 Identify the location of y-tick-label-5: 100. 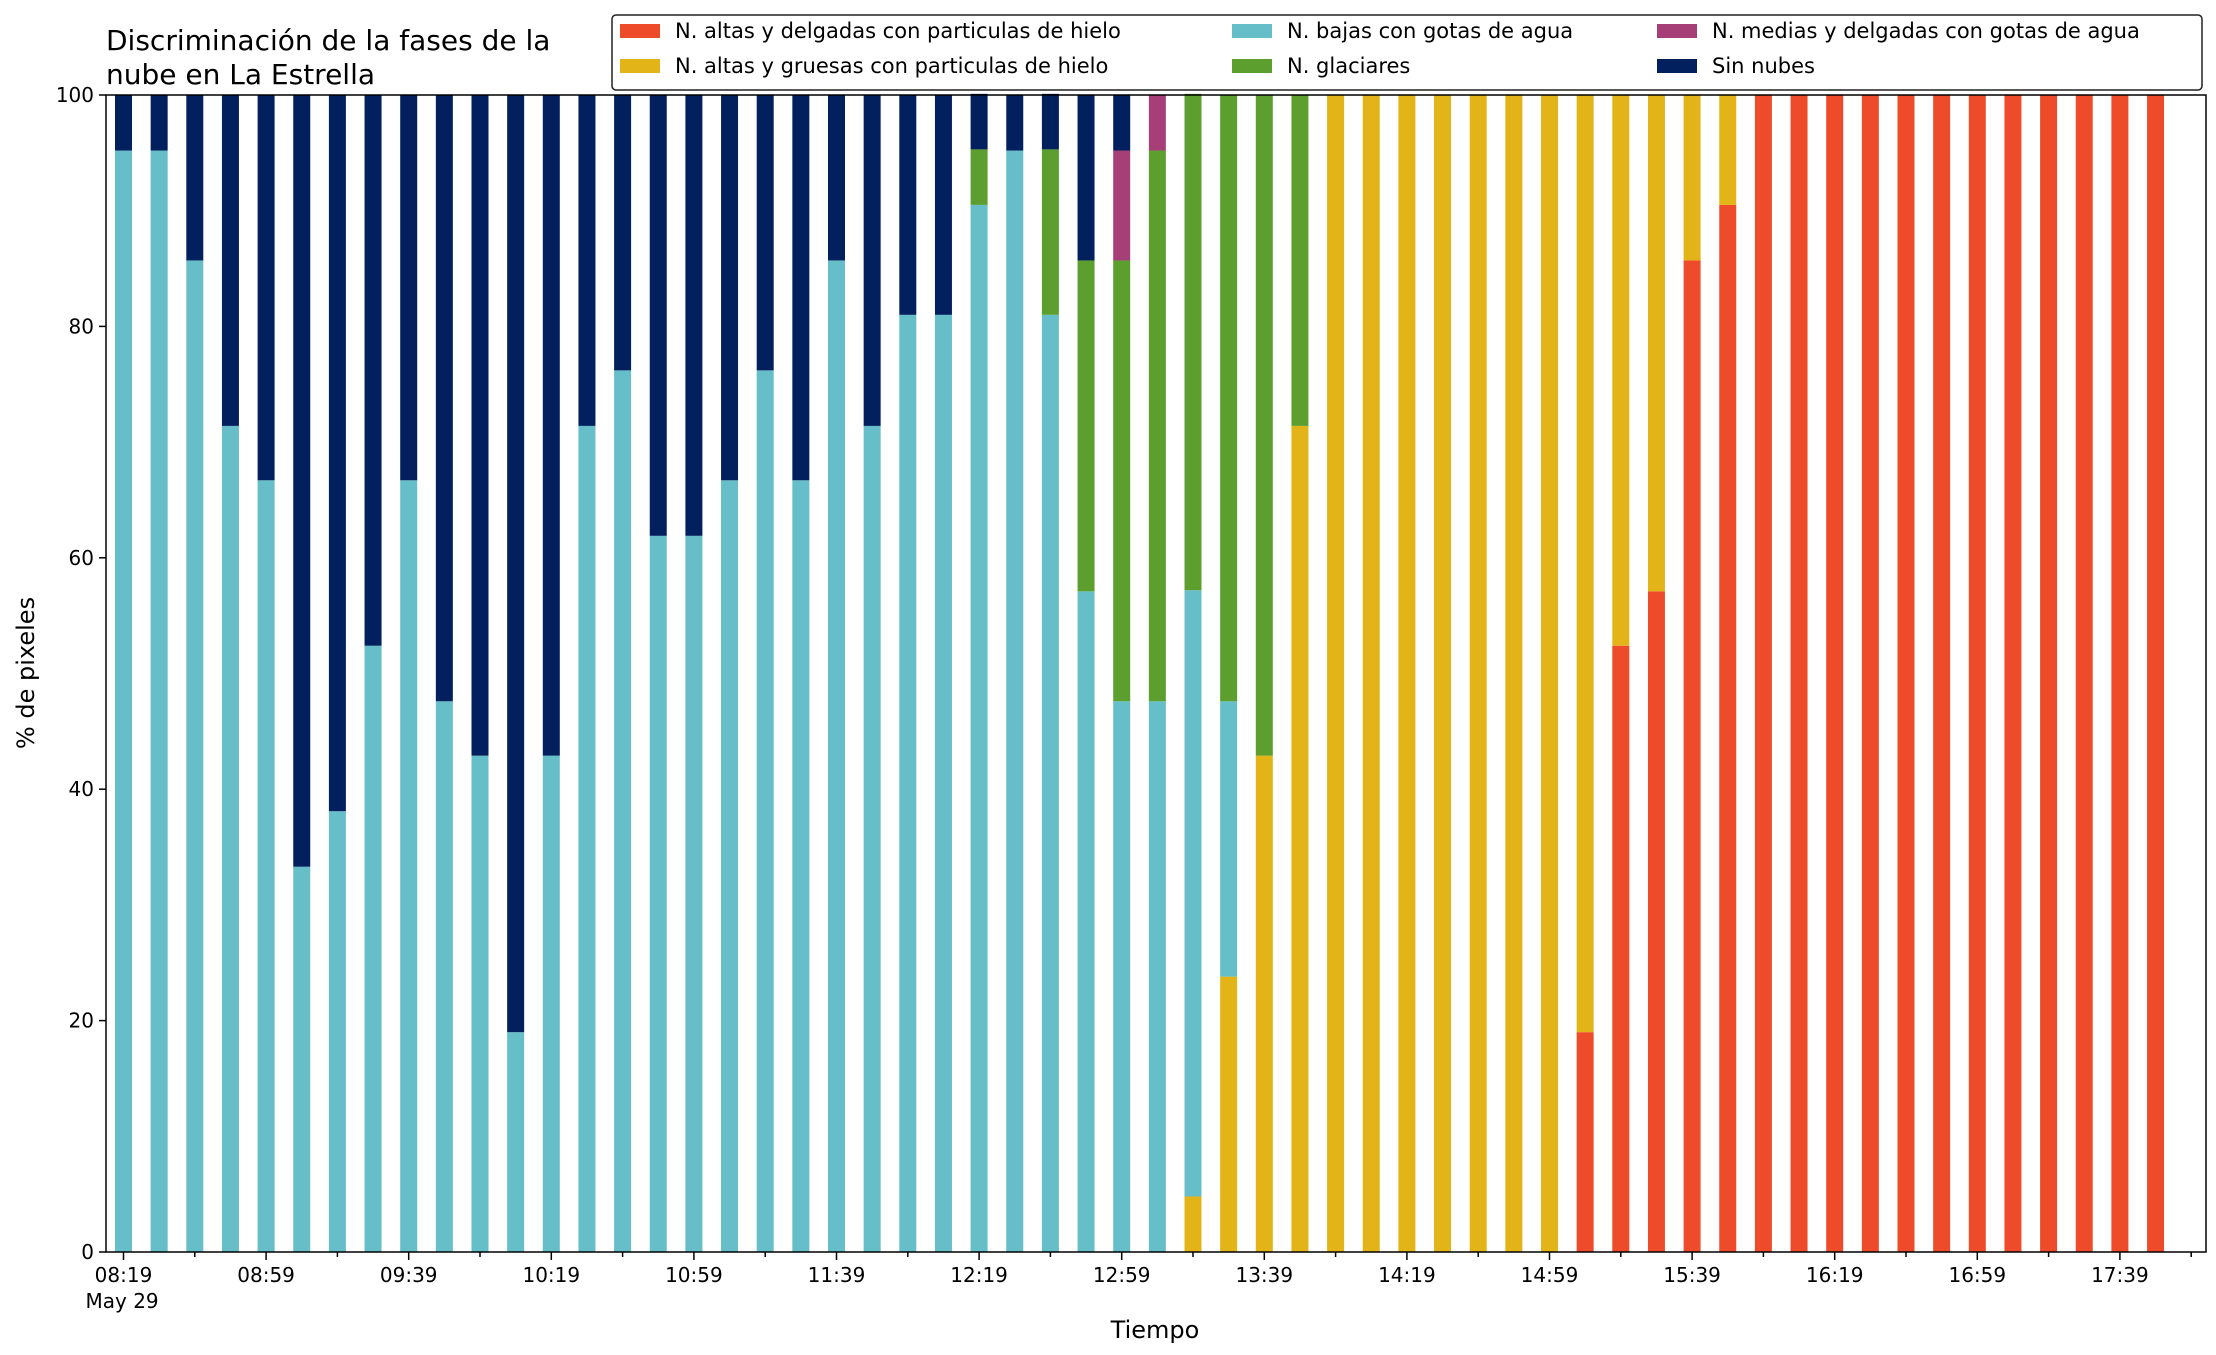
(75, 95).